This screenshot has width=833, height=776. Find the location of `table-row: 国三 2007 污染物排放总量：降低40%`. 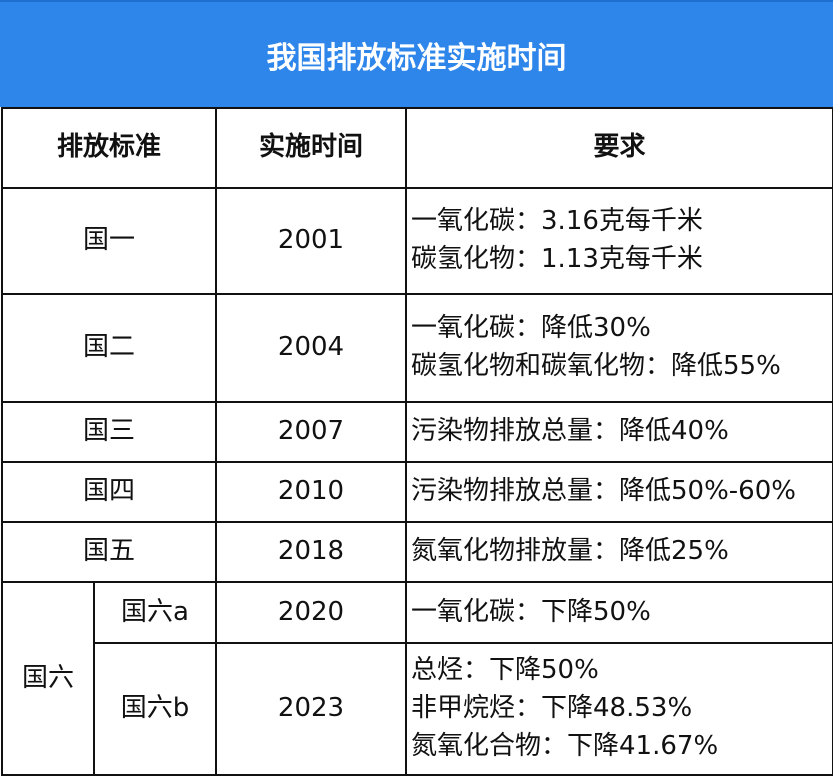

table-row: 国三 2007 污染物排放总量：降低40% is located at coordinates (416, 432).